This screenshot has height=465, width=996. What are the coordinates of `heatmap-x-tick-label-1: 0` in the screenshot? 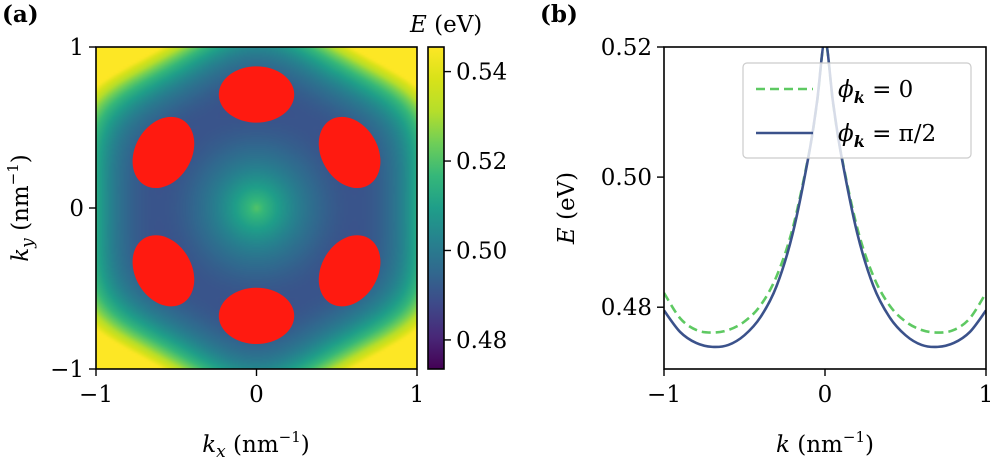 It's located at (256, 395).